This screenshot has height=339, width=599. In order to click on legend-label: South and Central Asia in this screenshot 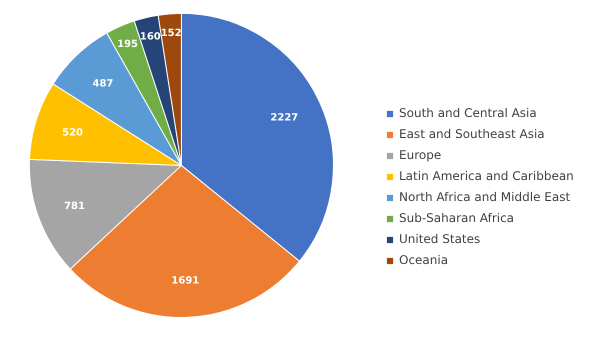, I will do `click(468, 113)`.